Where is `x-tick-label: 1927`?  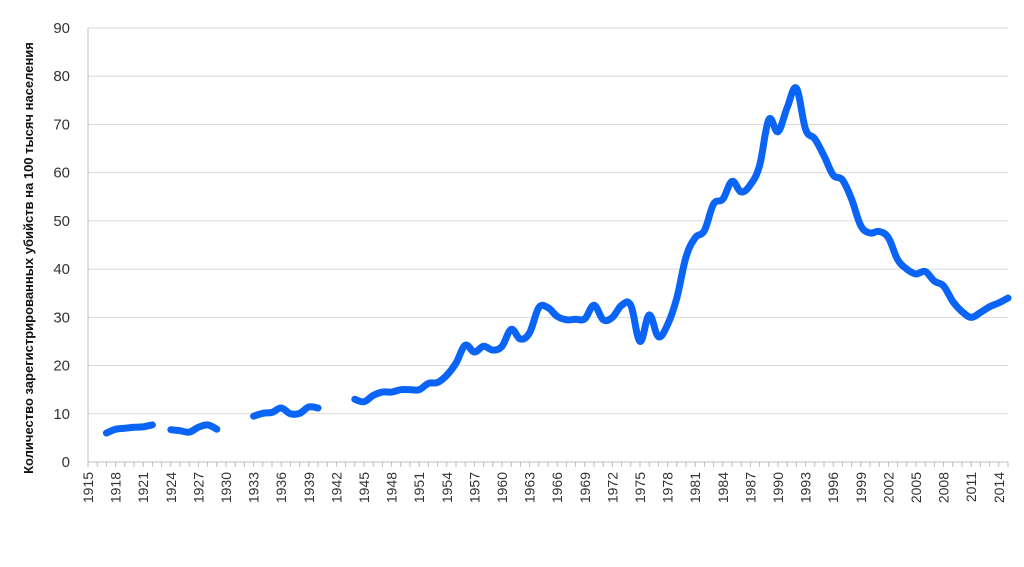
x-tick-label: 1927 is located at coordinates (198, 487).